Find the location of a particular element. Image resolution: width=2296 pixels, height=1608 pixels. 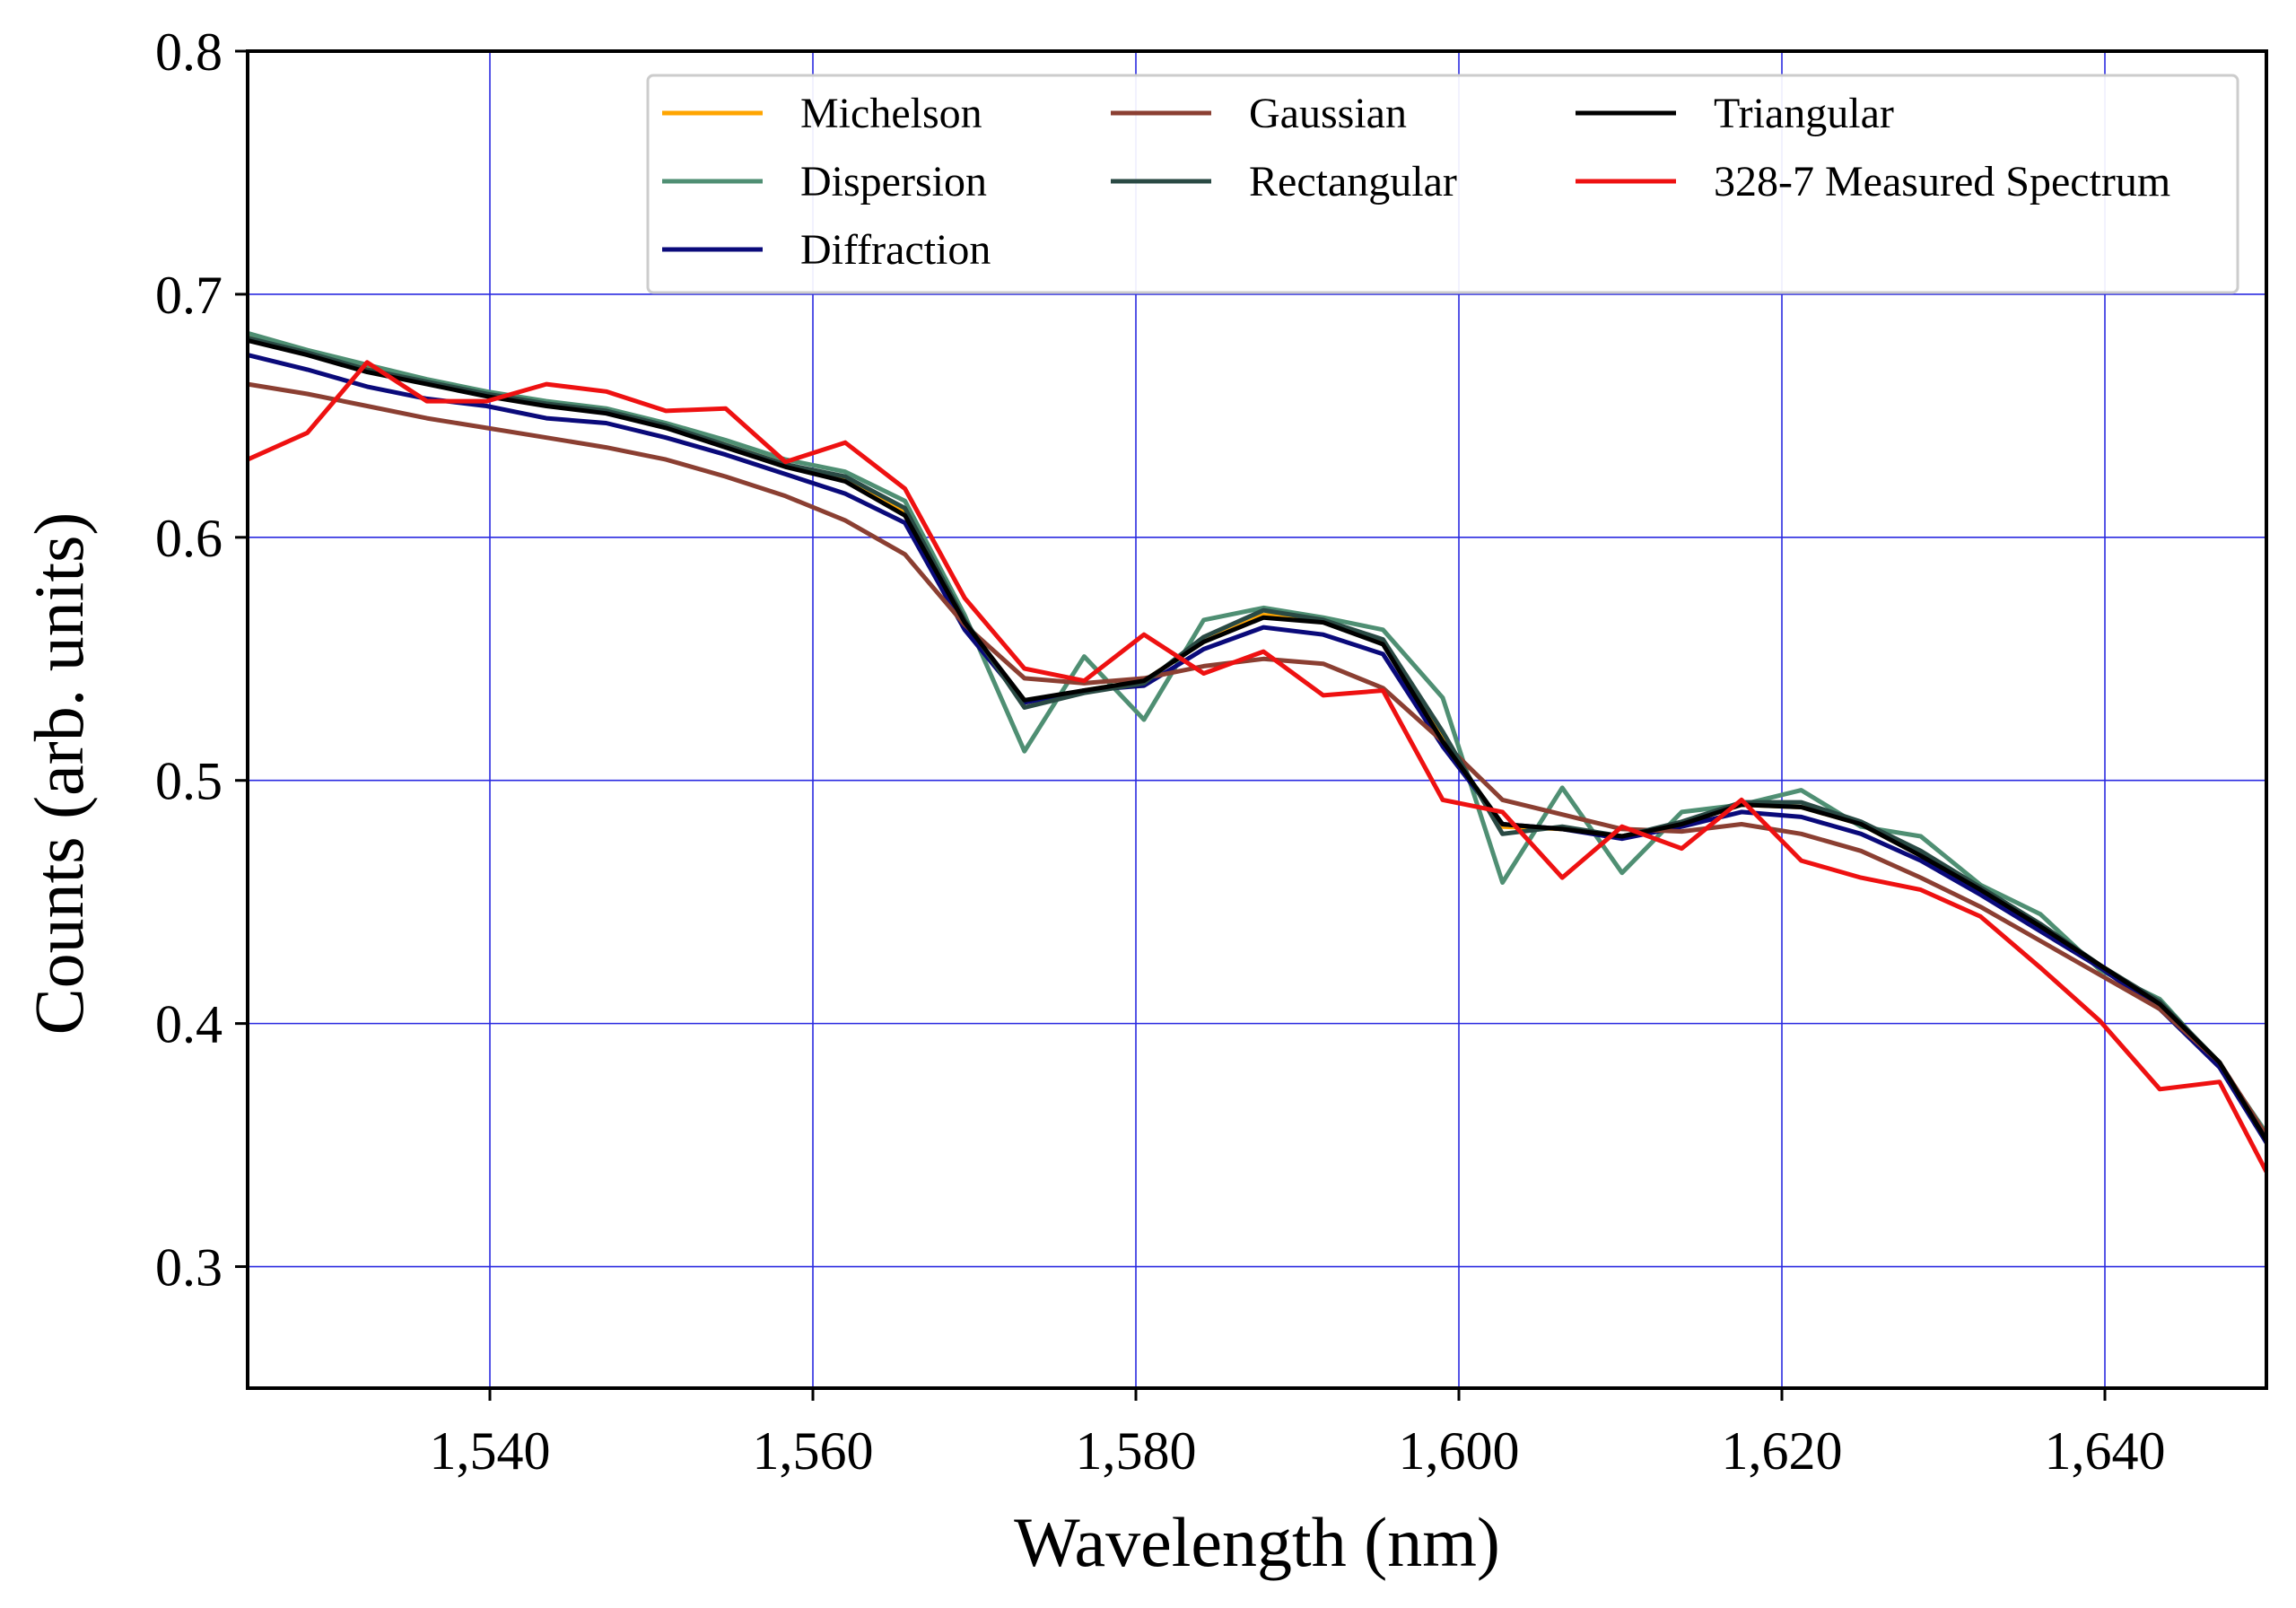

legend-label-diffraction: Diffraction is located at coordinates (896, 250).